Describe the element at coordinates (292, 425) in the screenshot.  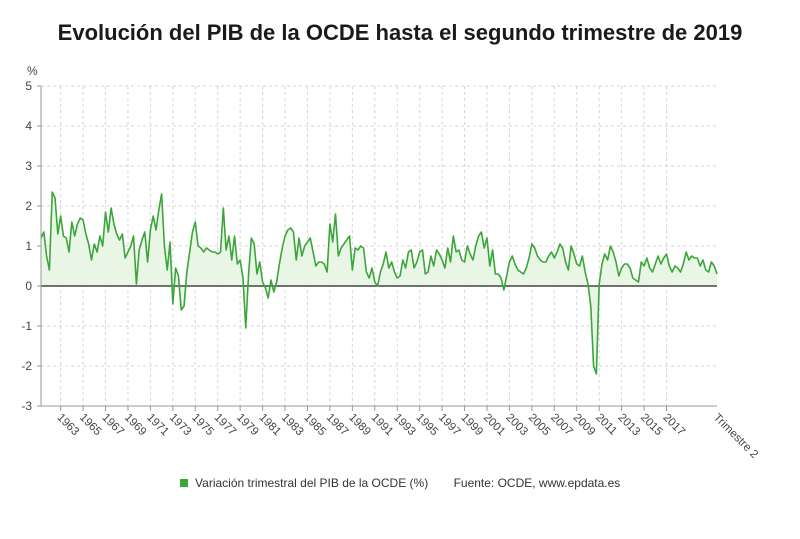
I see `x-tick-label: 1983` at that location.